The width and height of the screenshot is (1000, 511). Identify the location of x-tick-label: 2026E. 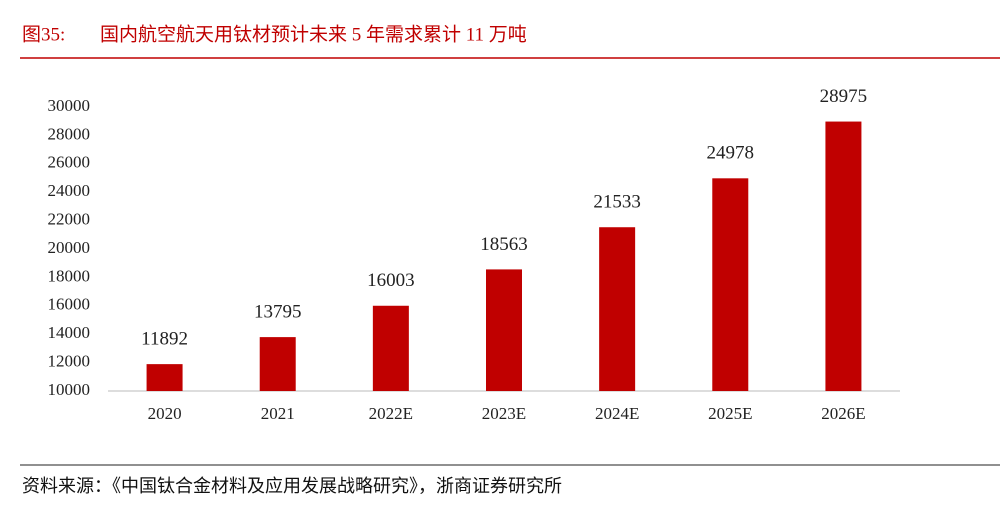
(843, 413).